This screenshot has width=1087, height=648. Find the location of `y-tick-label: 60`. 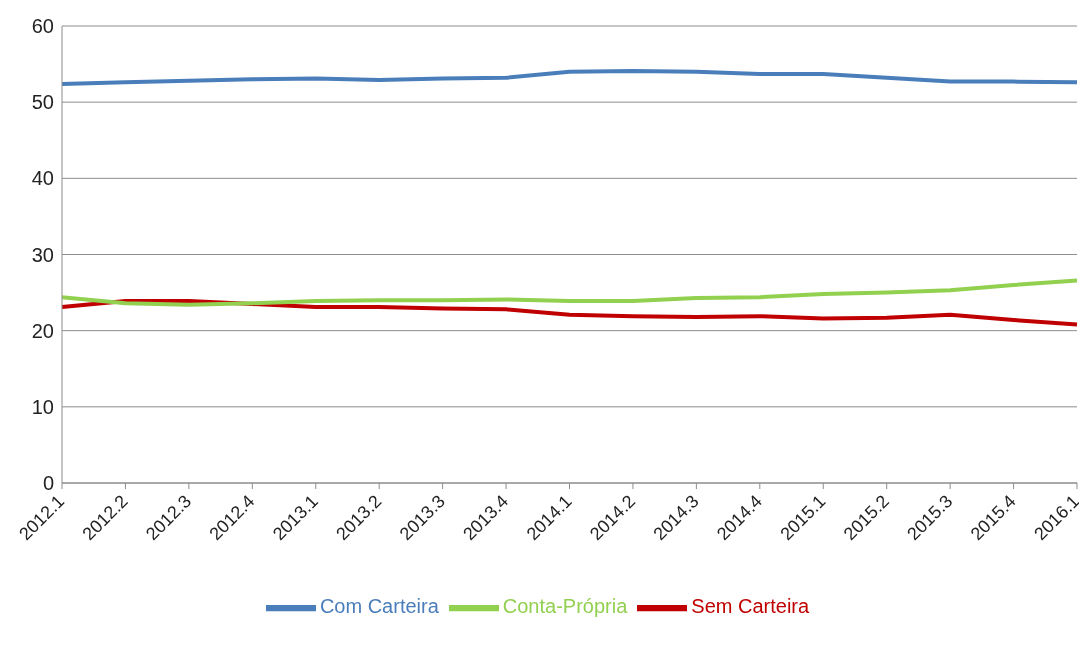

y-tick-label: 60 is located at coordinates (42, 26).